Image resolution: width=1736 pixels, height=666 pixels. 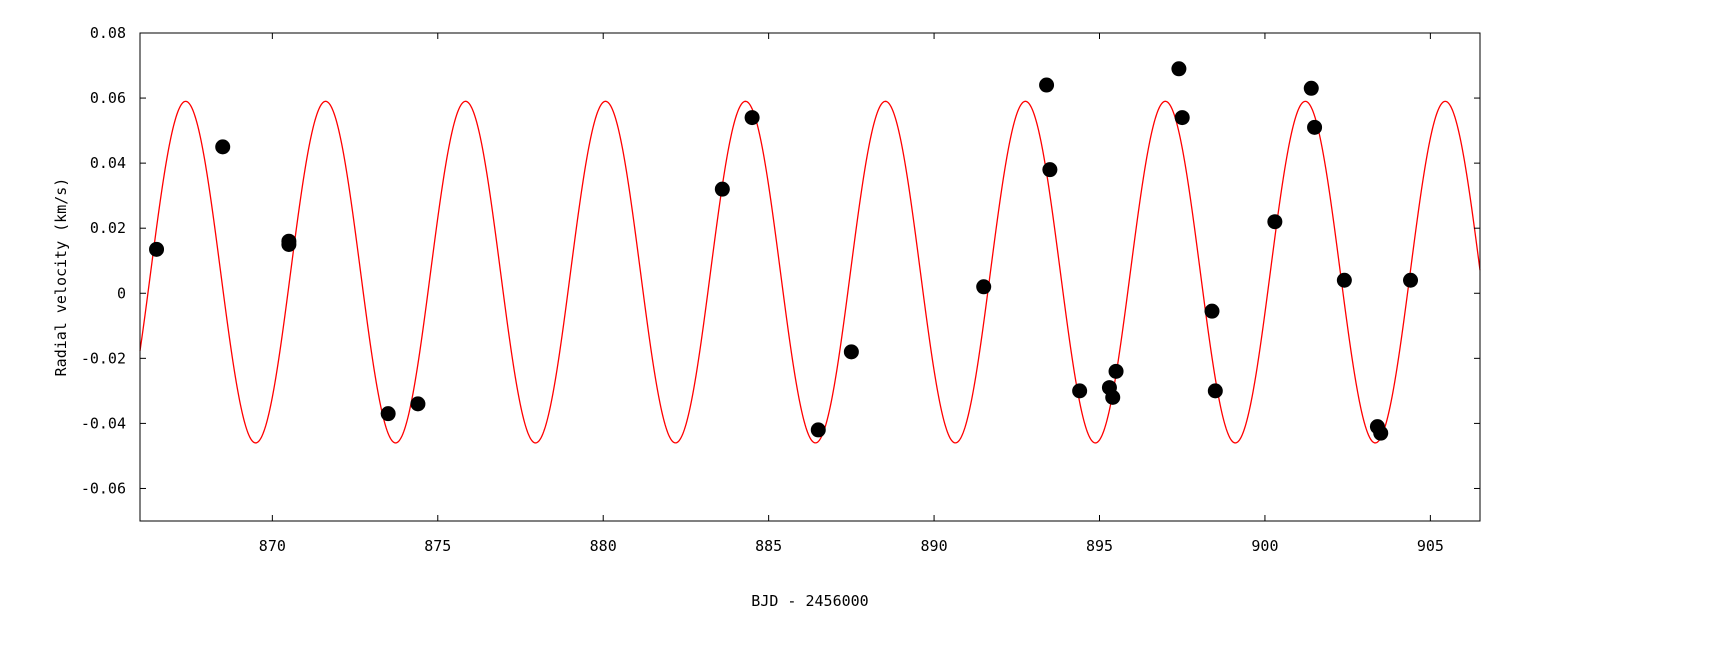 What do you see at coordinates (121, 293) in the screenshot?
I see `y-tick-label: 0` at bounding box center [121, 293].